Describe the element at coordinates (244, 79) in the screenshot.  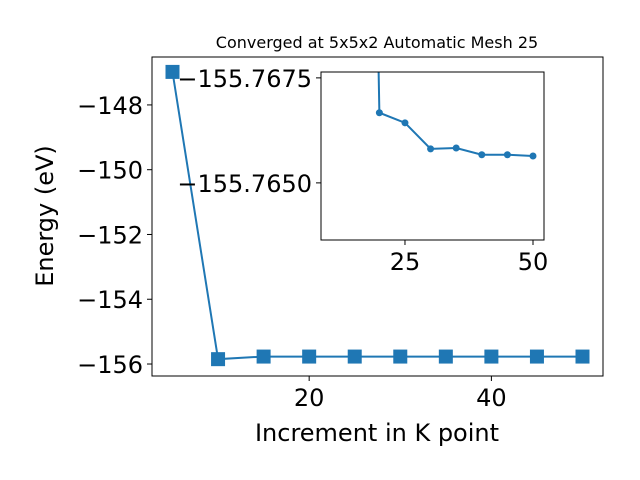
I see `y-tick-label: −155.7675` at that location.